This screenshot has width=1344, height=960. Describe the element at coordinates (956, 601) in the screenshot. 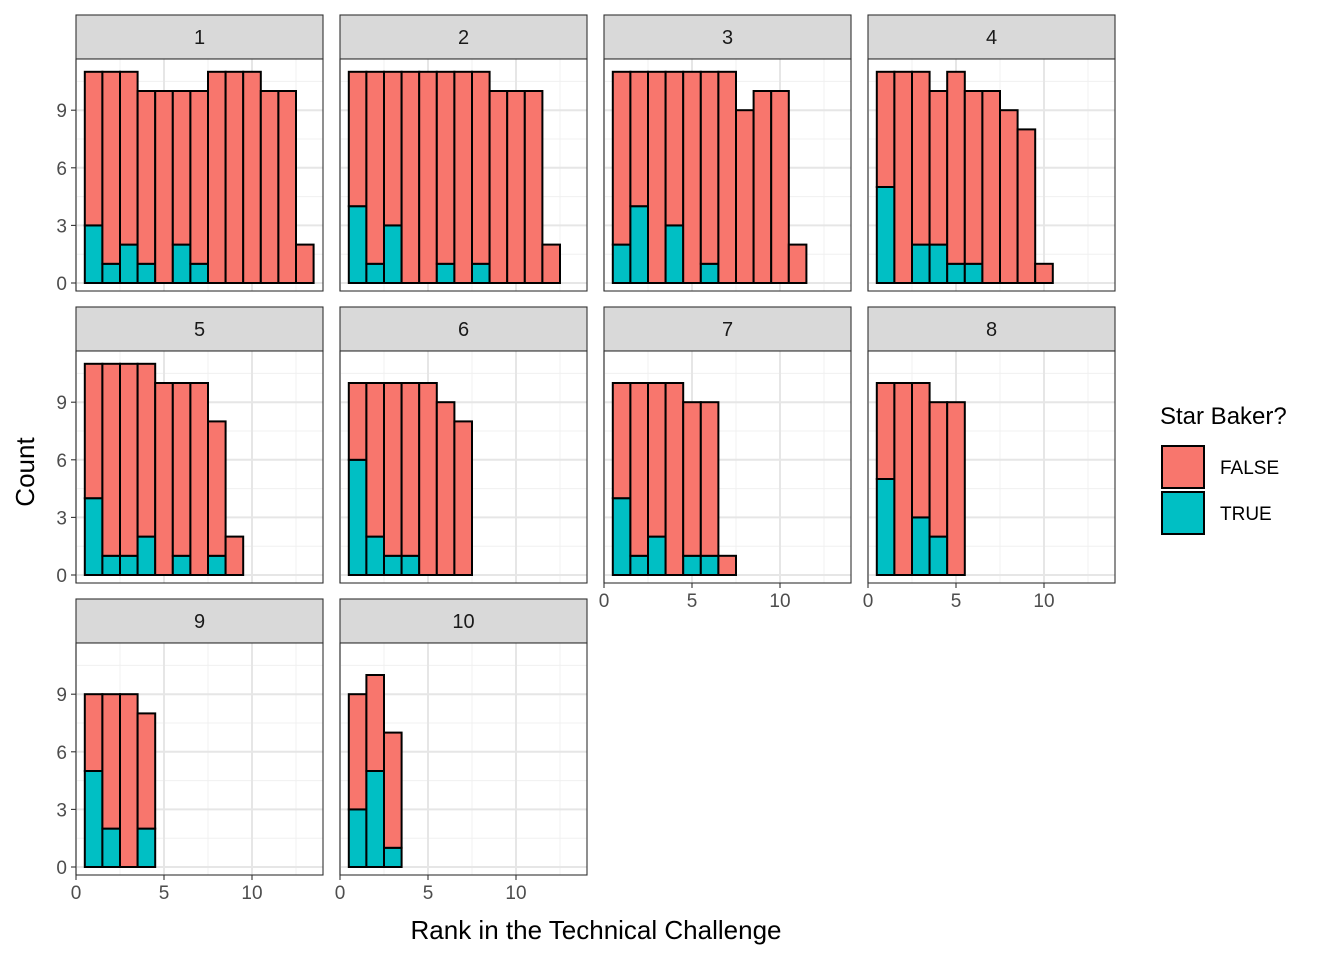

I see `x-tick-label: 5` at that location.